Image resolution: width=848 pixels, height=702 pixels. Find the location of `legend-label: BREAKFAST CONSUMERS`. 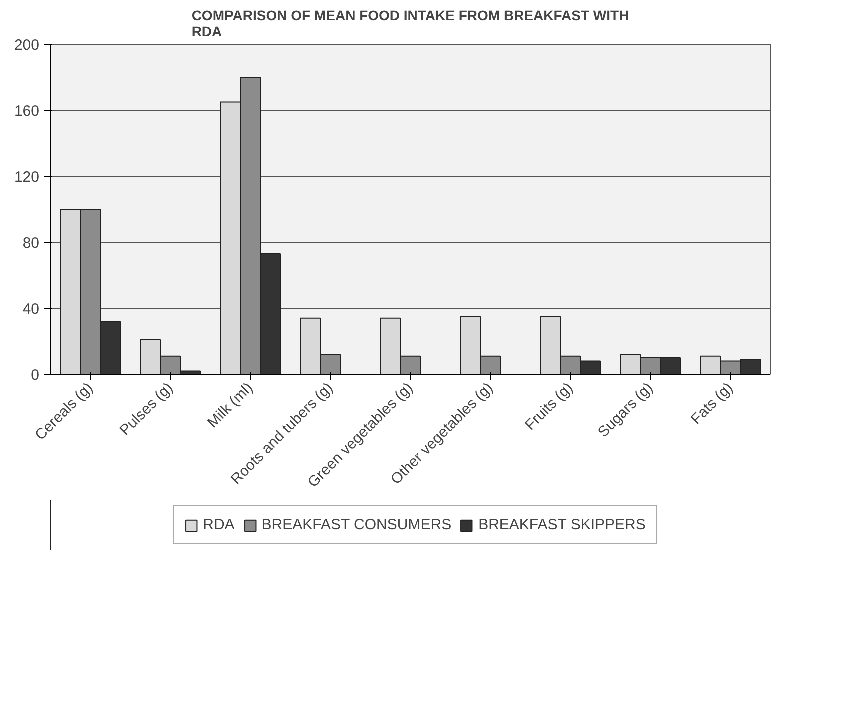

legend-label: BREAKFAST CONSUMERS is located at coordinates (357, 525).